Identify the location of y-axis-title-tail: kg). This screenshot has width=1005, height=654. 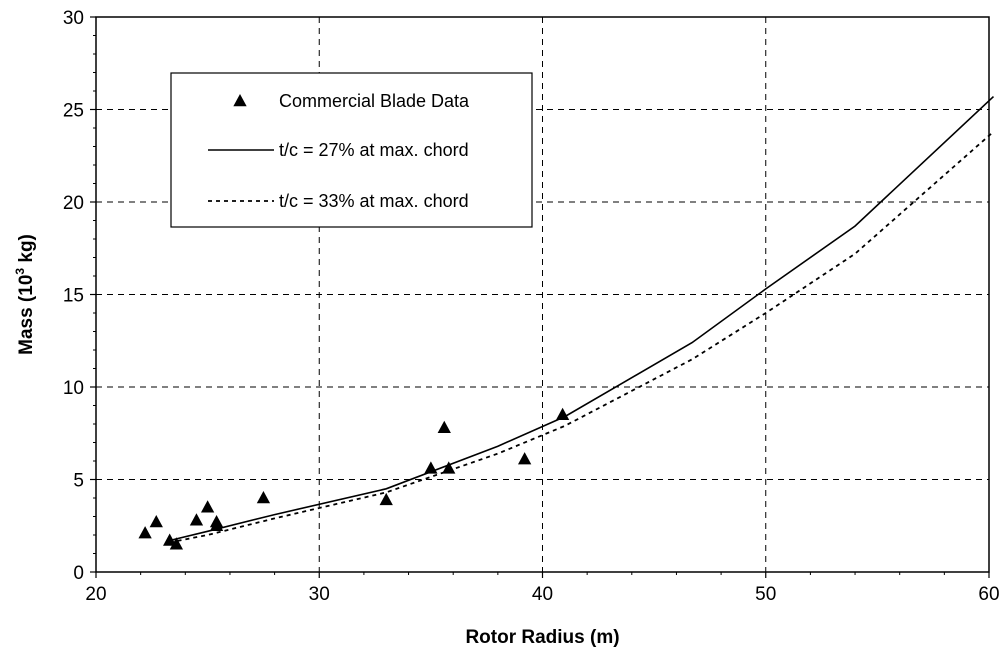
(26, 251).